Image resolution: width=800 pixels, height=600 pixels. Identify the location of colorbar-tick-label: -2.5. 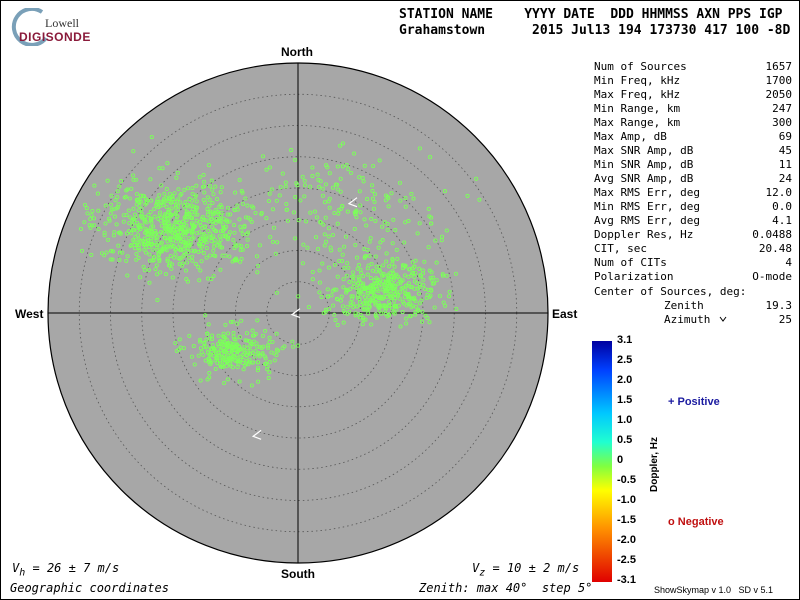
(626, 560).